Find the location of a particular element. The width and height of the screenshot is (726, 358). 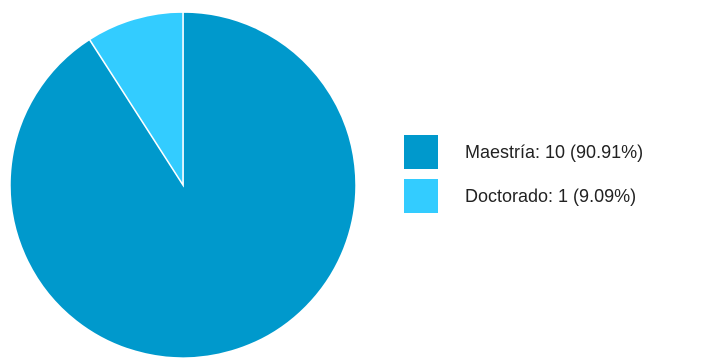

legend-swatch-doctorado is located at coordinates (421, 196).